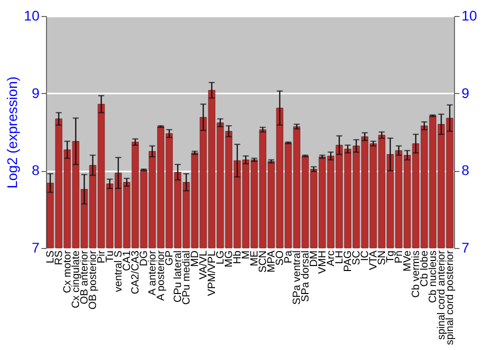 The image size is (500, 350). What do you see at coordinates (390, 256) in the screenshot?
I see `x-tick-label: Tg` at bounding box center [390, 256].